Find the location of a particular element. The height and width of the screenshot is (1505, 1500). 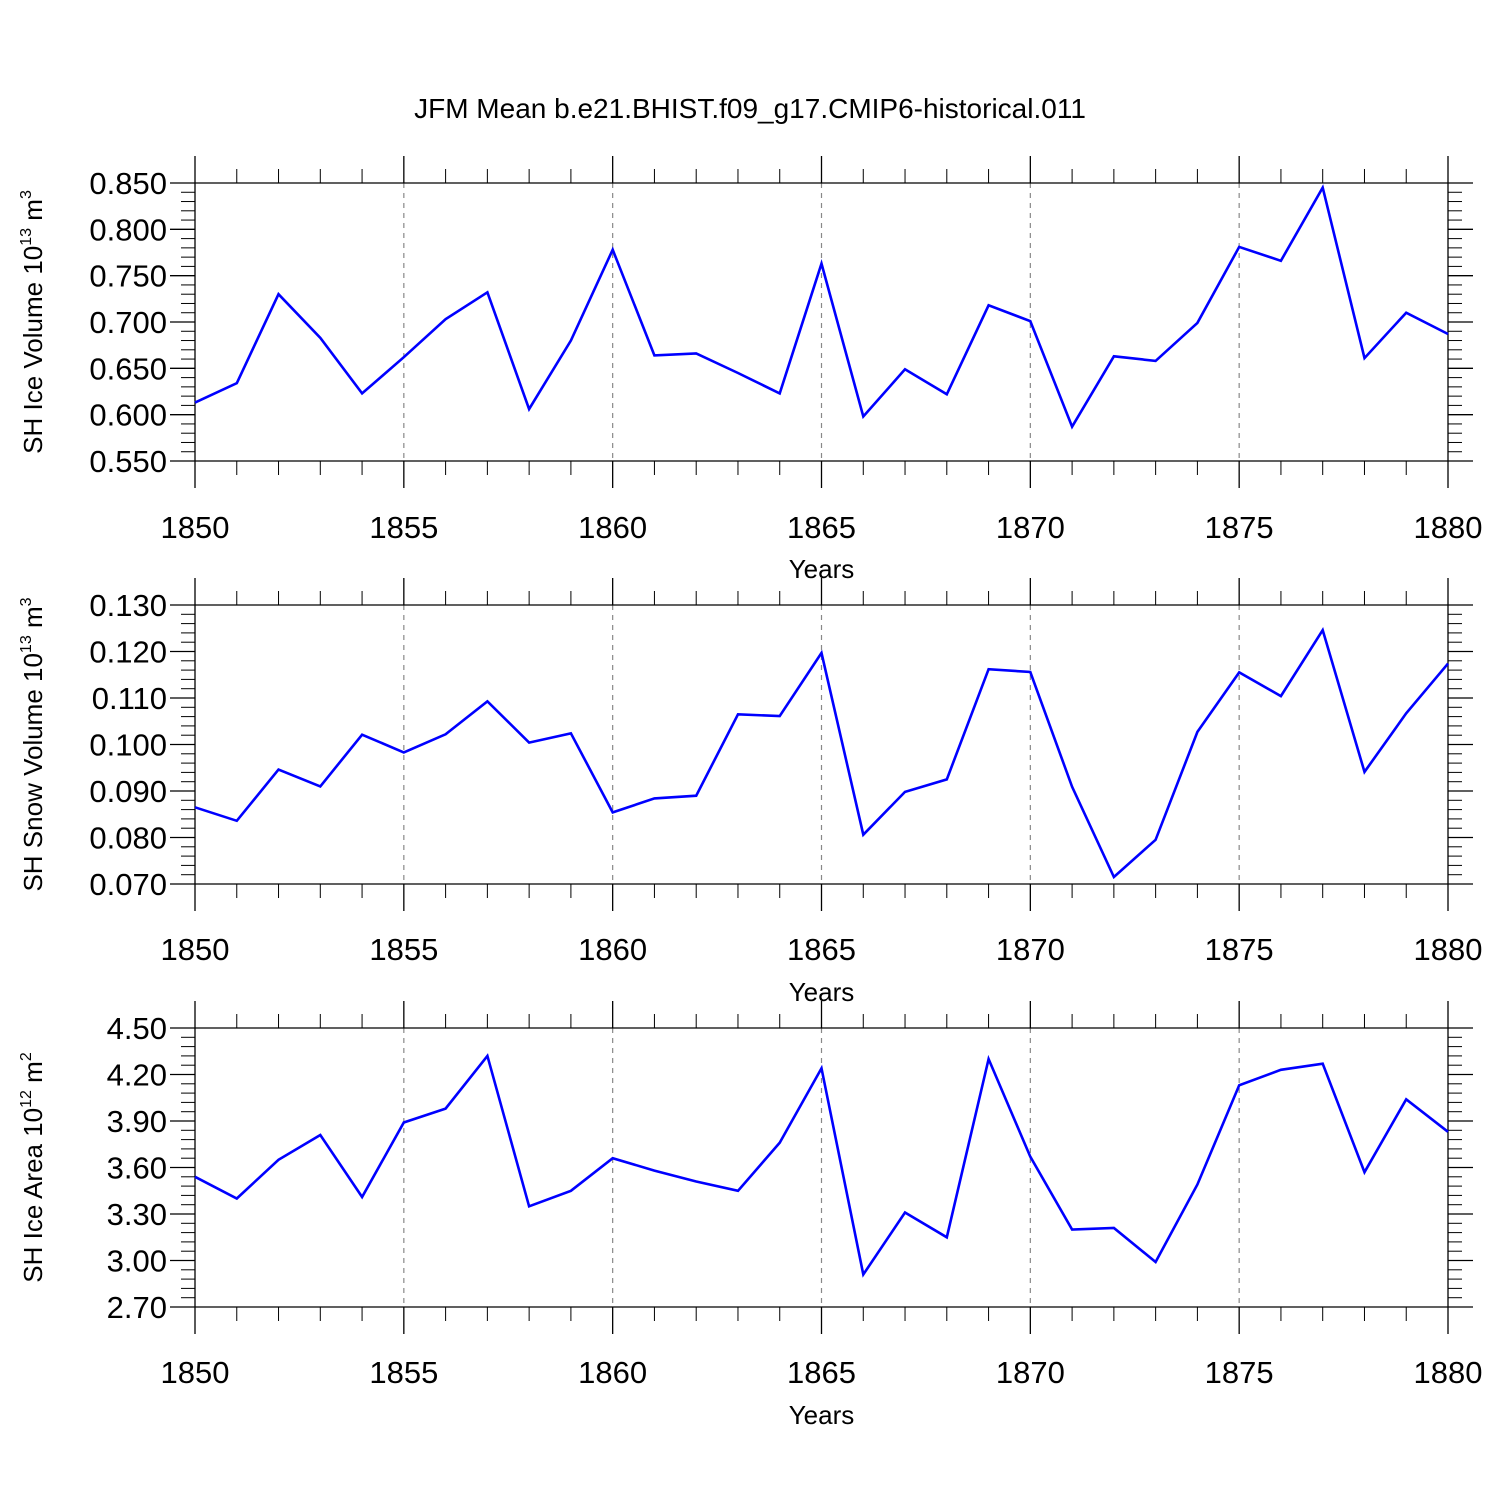

y-tick-label: 0.800 is located at coordinates (128, 229).